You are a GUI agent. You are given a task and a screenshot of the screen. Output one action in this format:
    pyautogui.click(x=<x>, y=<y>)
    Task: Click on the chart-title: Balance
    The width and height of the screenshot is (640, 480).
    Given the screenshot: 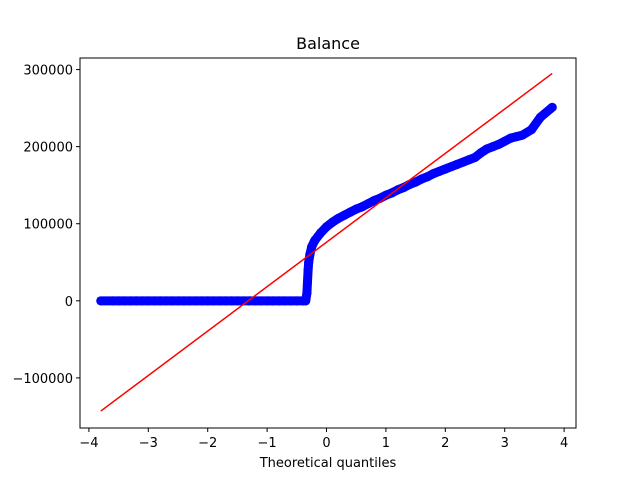 What is the action you would take?
    pyautogui.click(x=328, y=43)
    